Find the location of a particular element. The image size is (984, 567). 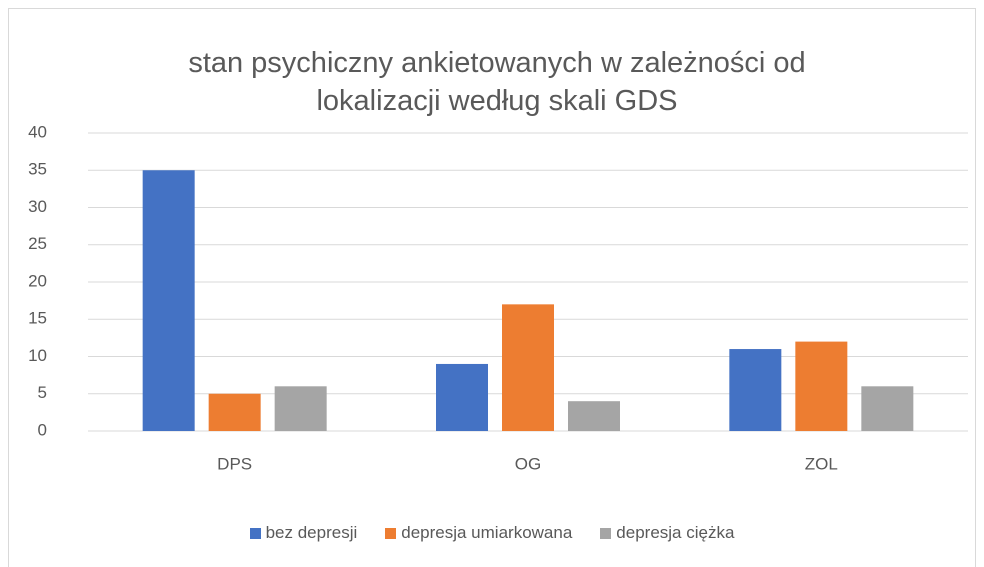

x-tick-label: ZOL is located at coordinates (821, 463).